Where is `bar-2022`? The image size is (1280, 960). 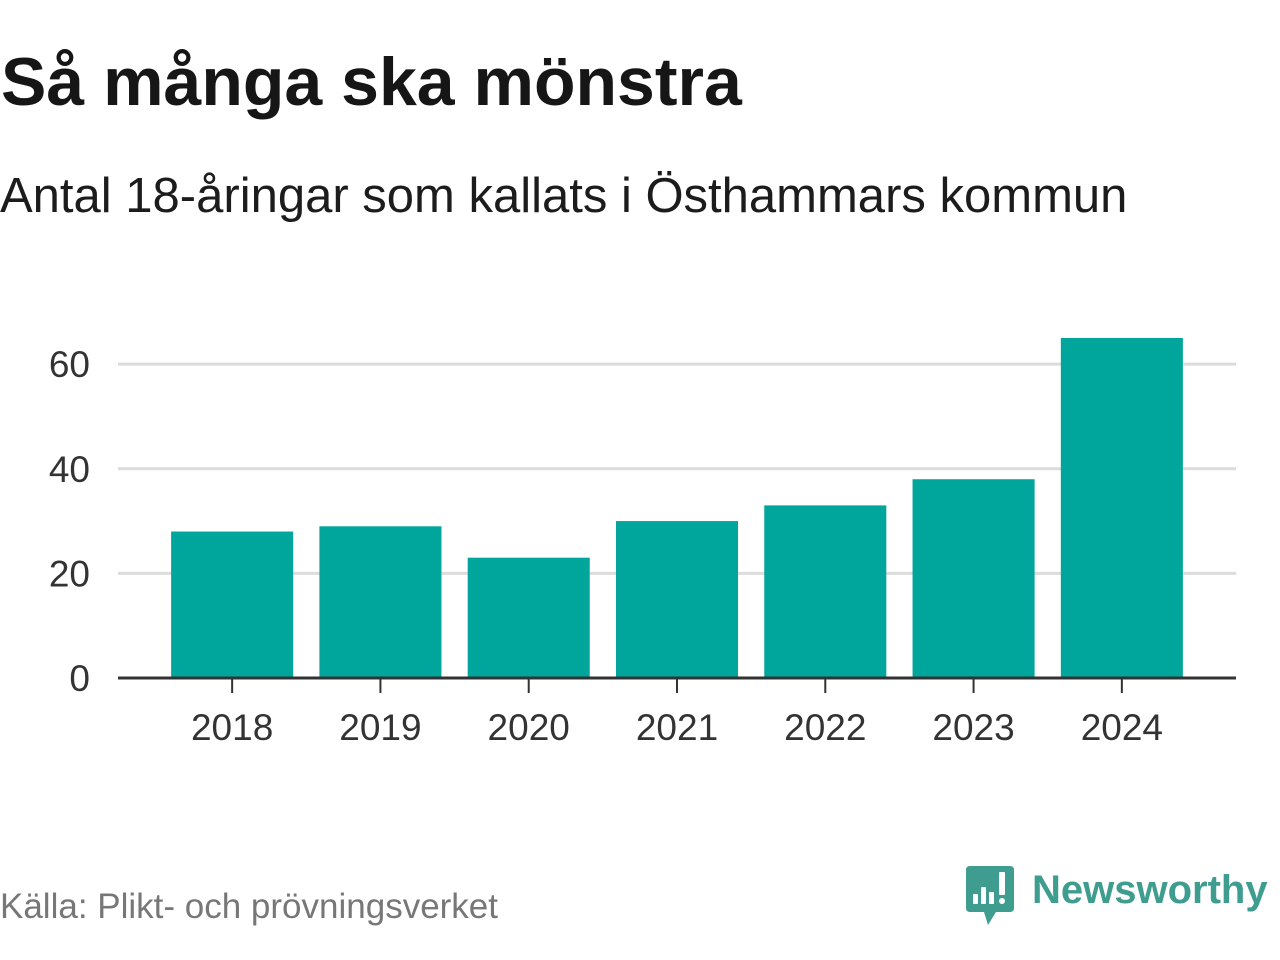
bar-2022 is located at coordinates (825, 591).